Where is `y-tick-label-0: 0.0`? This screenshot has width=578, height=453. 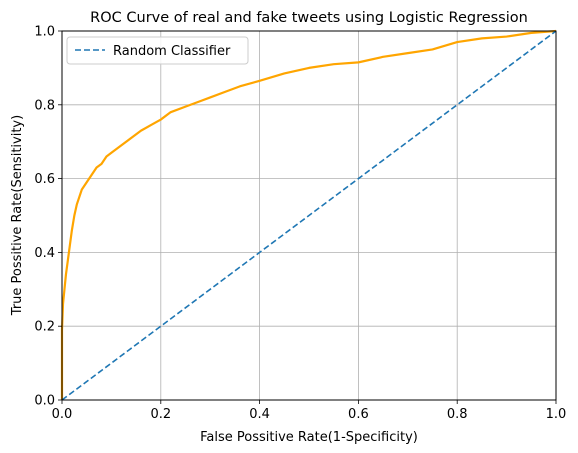
y-tick-label-0: 0.0 is located at coordinates (44, 401).